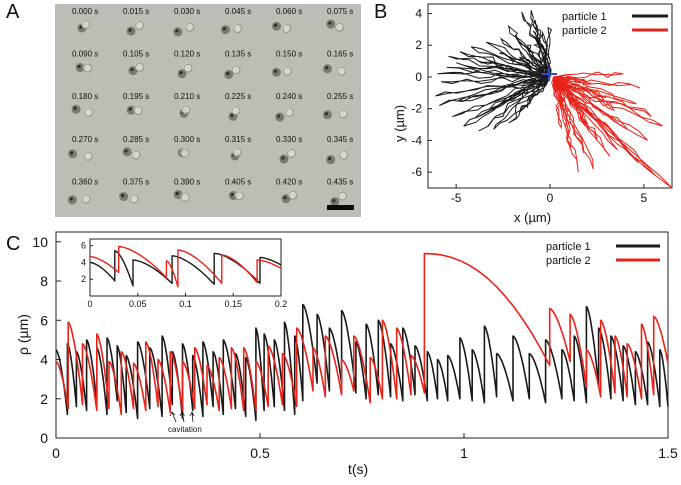  I want to click on frame-timestamp: 0.390 s, so click(187, 181).